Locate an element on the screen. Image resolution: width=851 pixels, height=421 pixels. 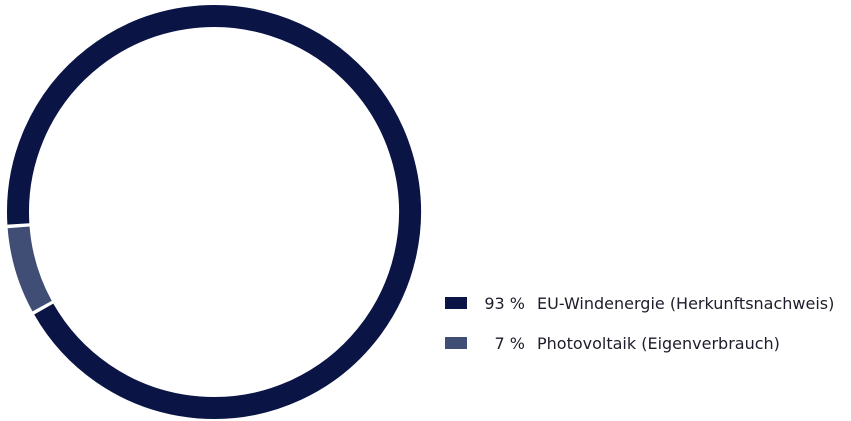
legend-label-photovoltaik: Photovoltaik (Eigenverbrauch) is located at coordinates (658, 343).